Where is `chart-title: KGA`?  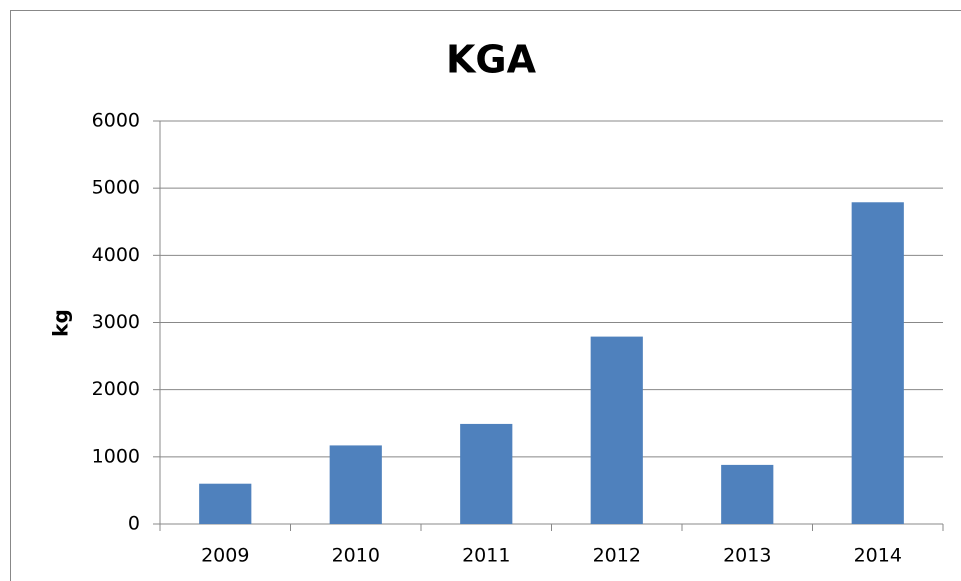 chart-title: KGA is located at coordinates (491, 60).